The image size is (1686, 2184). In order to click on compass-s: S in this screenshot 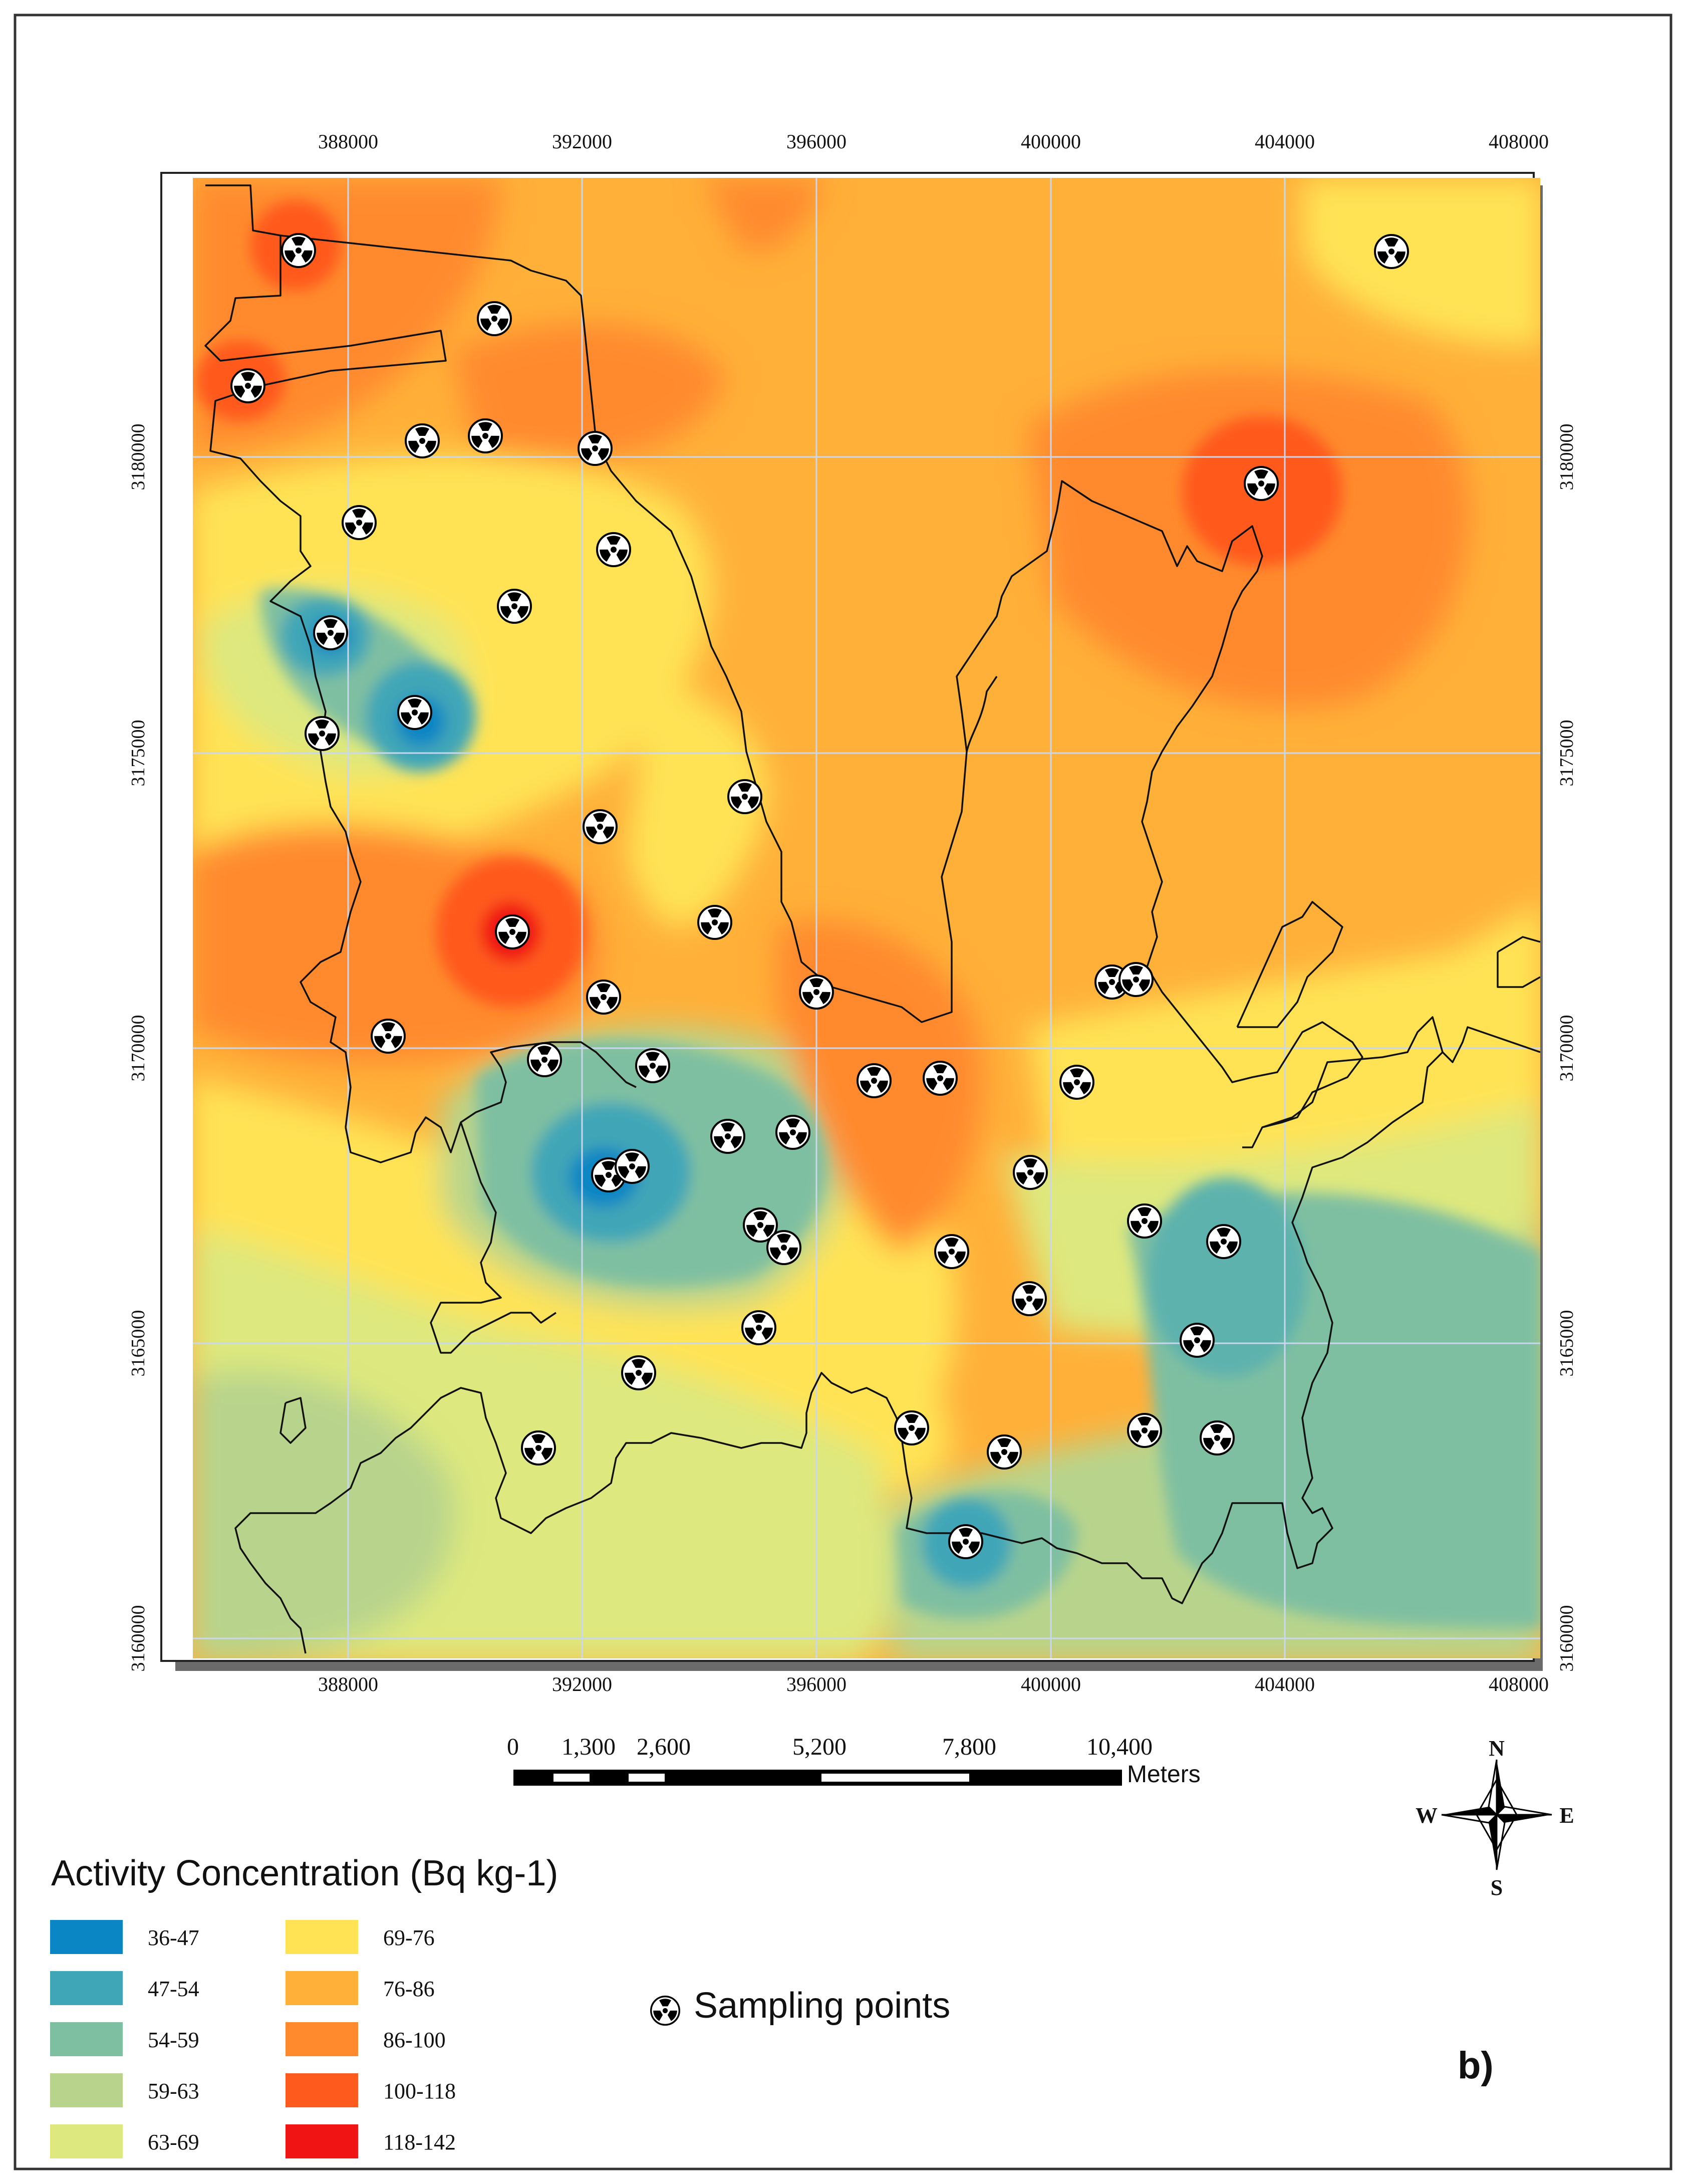, I will do `click(1497, 1887)`.